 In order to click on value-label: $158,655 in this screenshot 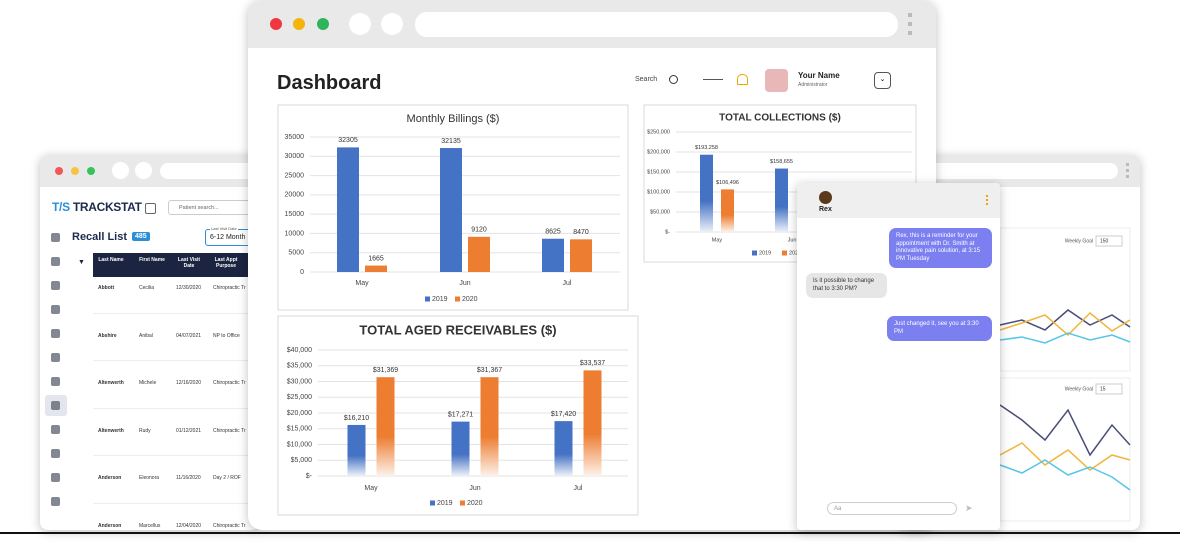, I will do `click(781, 162)`.